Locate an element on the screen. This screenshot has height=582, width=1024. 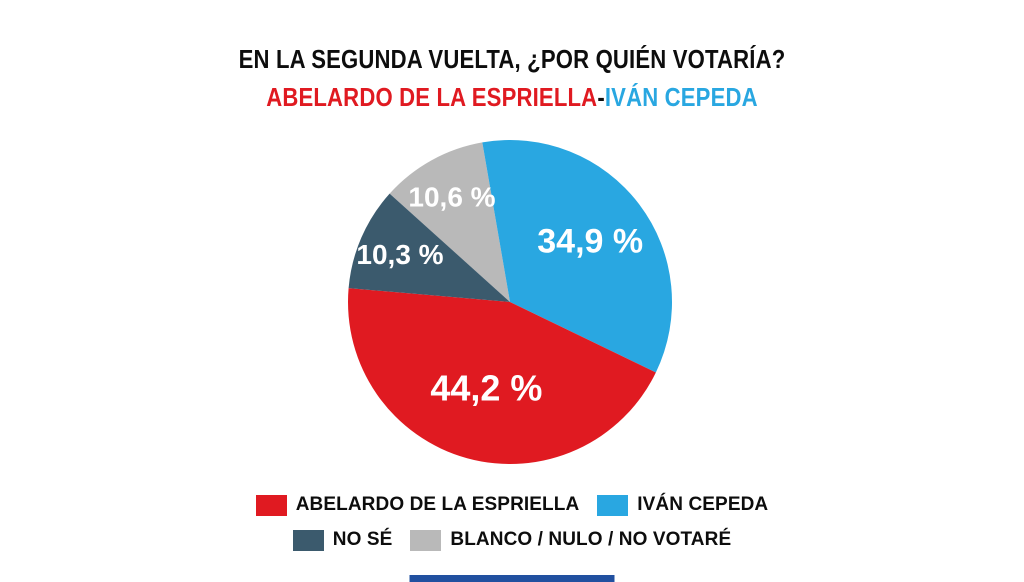
legend-item: NO SÉ is located at coordinates (342, 540).